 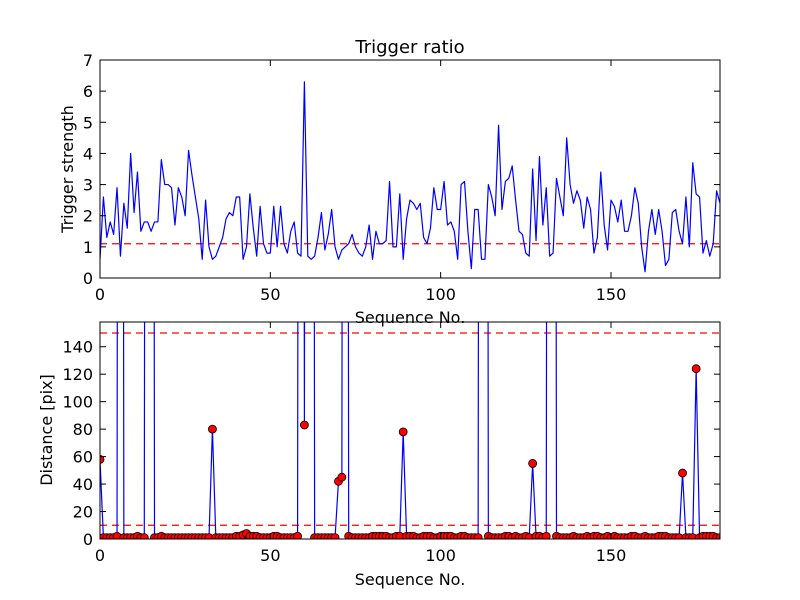 I want to click on distance-y-tick-label: 60, so click(x=83, y=457).